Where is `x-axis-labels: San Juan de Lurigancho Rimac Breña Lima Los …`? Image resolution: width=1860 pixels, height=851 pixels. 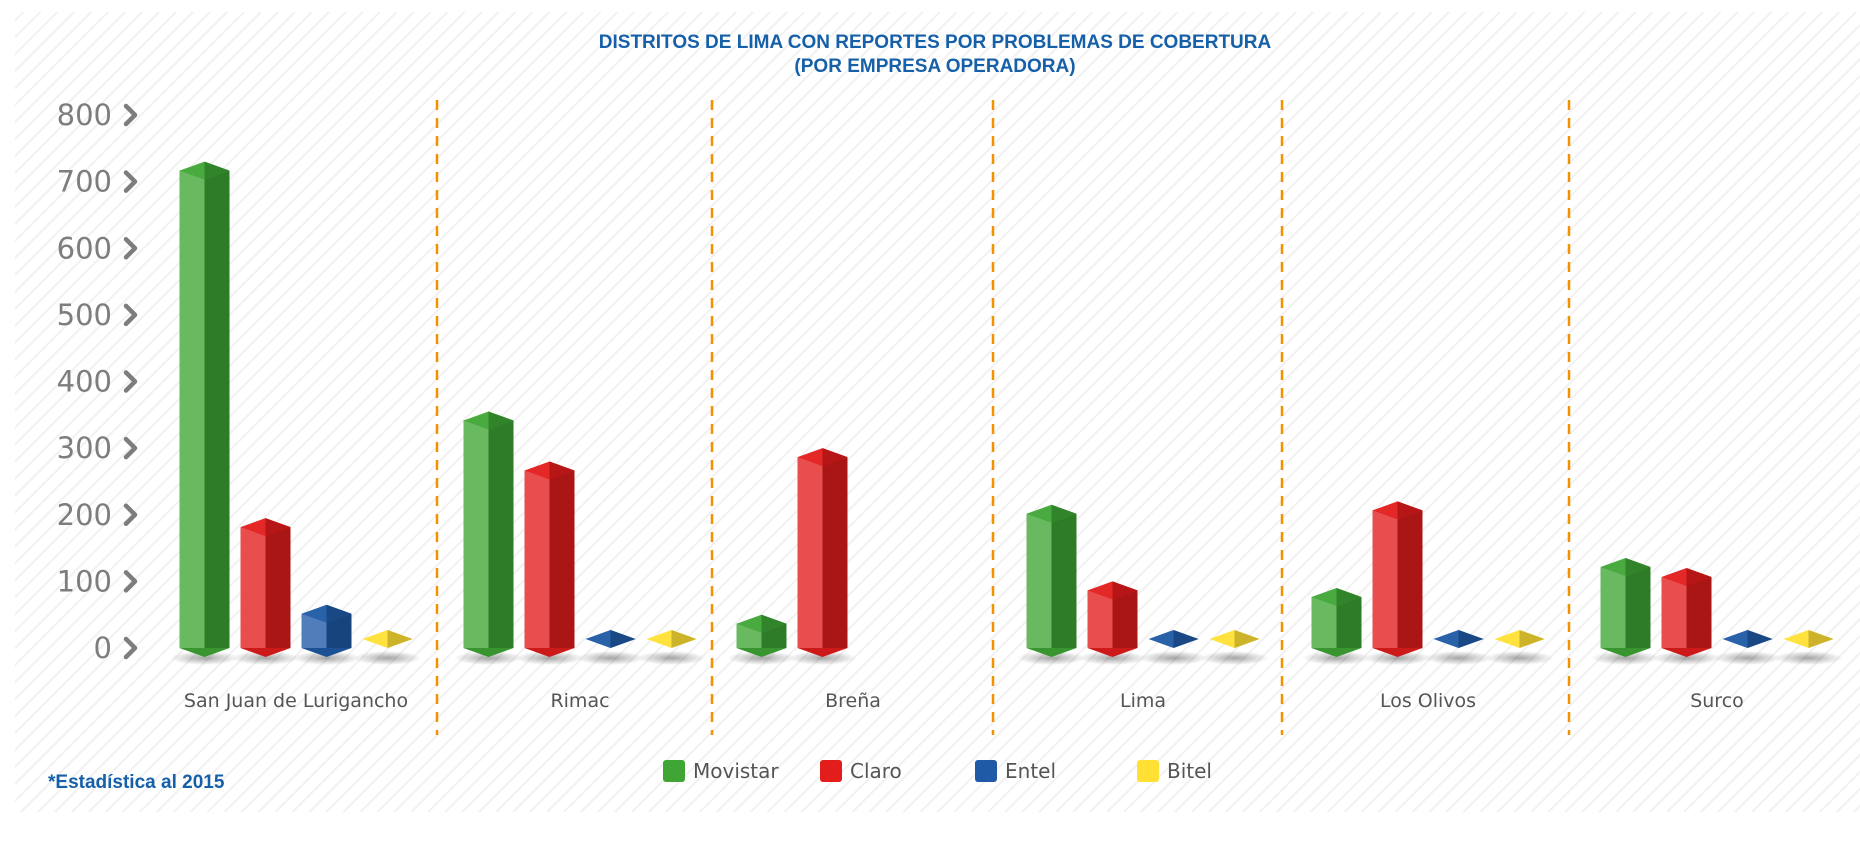
x-axis-labels: San Juan de Lurigancho Rimac Breña Lima Los … is located at coordinates (964, 701).